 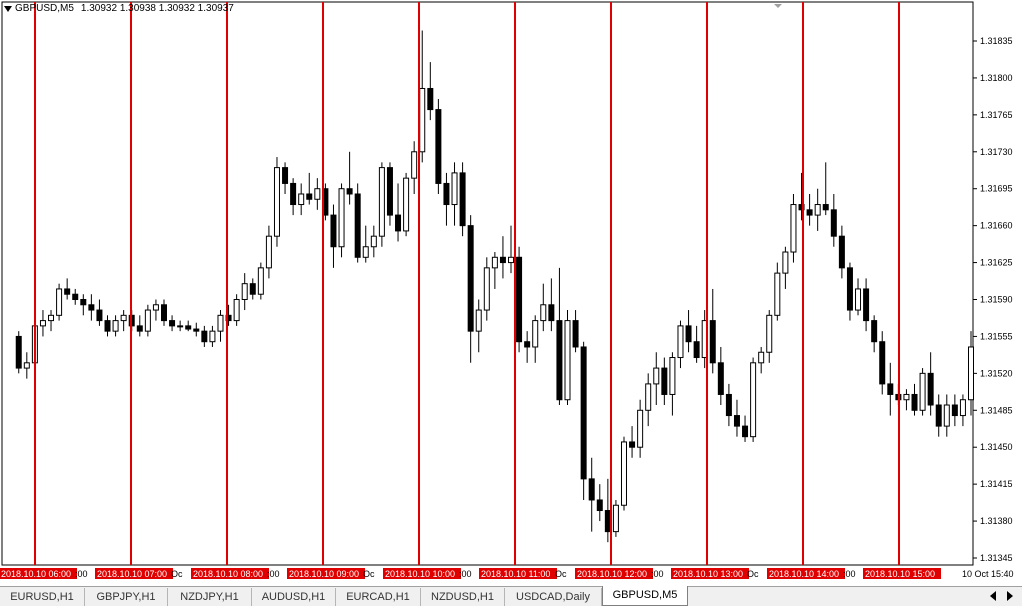 What do you see at coordinates (8, 8) in the screenshot?
I see `dropdown-triangle-icon` at bounding box center [8, 8].